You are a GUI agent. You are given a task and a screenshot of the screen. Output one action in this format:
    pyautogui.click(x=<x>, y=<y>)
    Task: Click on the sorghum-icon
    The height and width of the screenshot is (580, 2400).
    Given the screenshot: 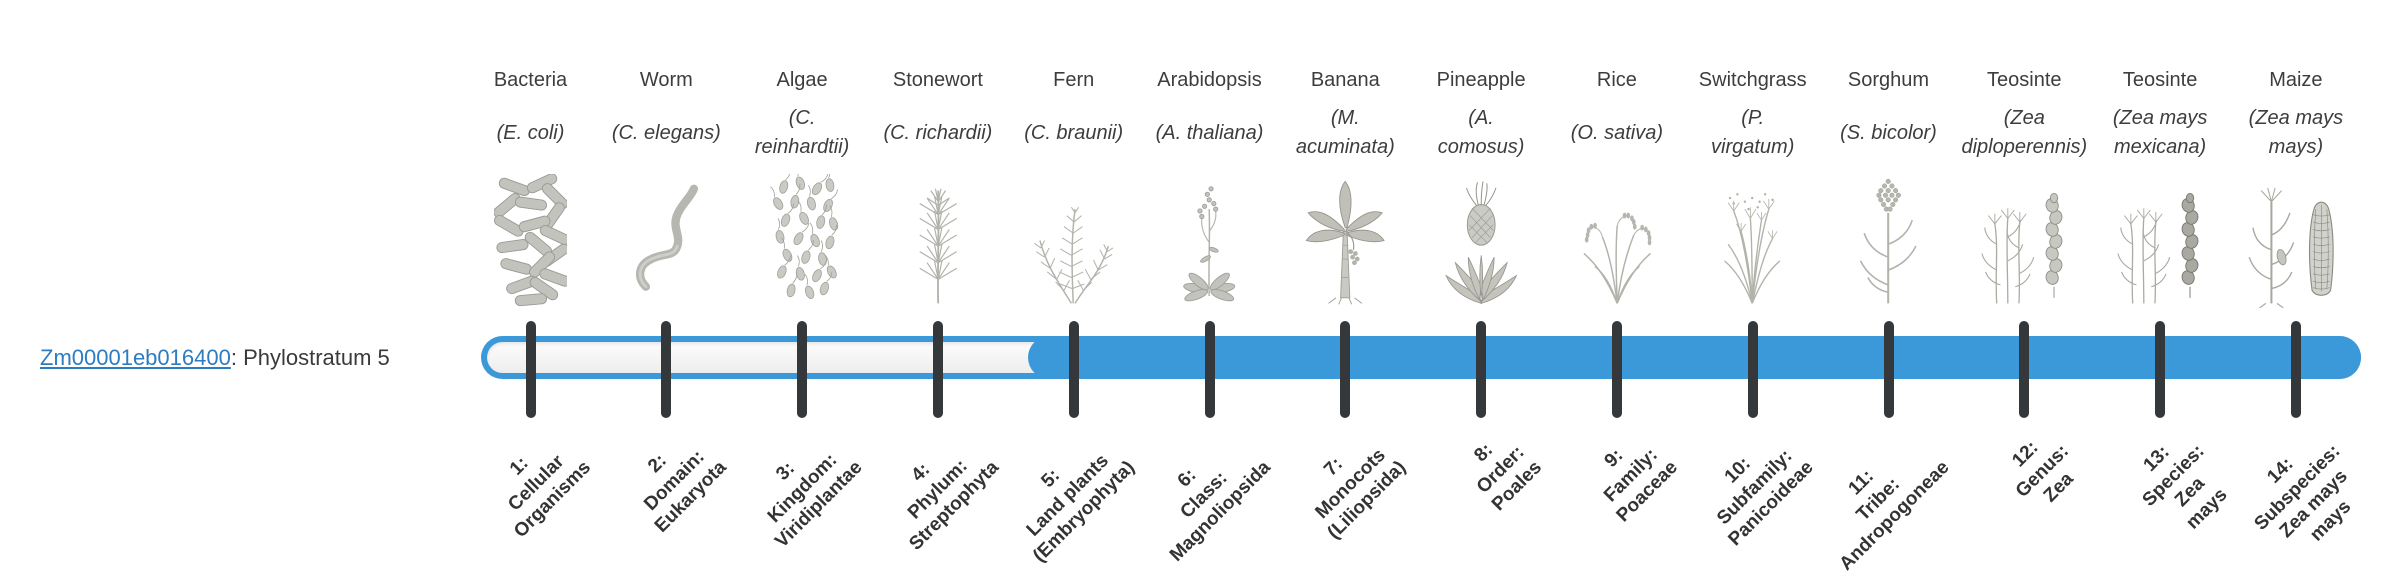 What is the action you would take?
    pyautogui.click(x=1889, y=238)
    